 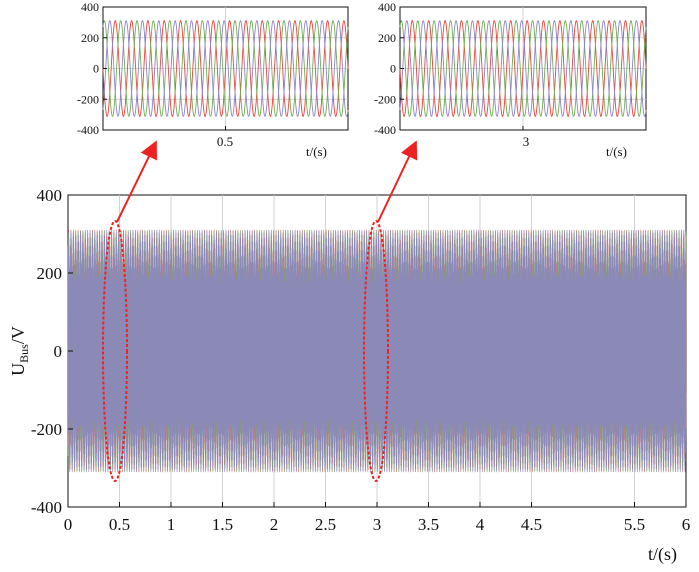 I want to click on main-x-axis-label: t/(s), so click(x=662, y=554).